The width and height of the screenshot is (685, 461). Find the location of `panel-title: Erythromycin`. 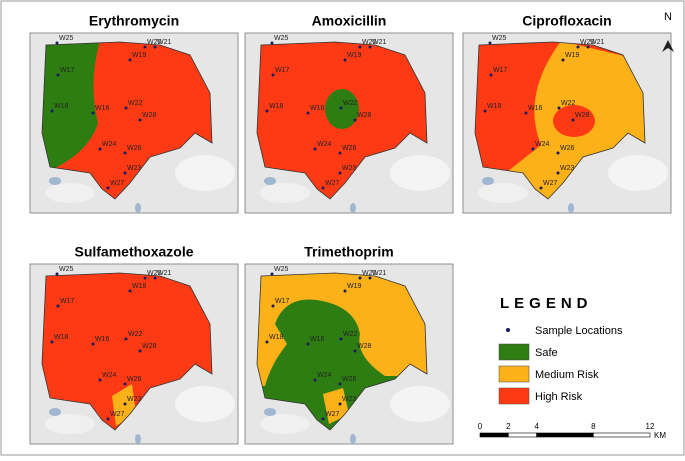

panel-title: Erythromycin is located at coordinates (134, 21).